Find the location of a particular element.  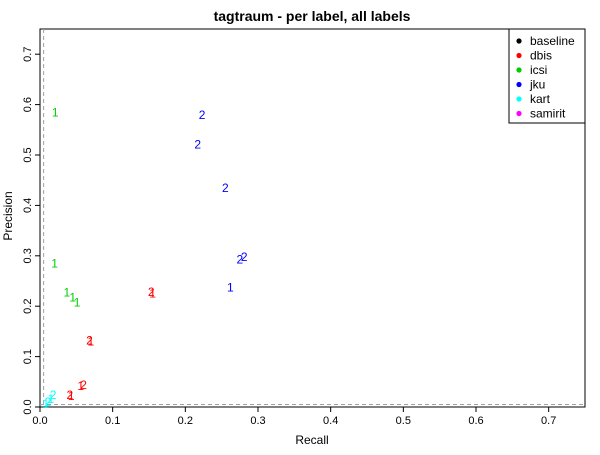

x-tick-label: 0.0 is located at coordinates (39, 421).